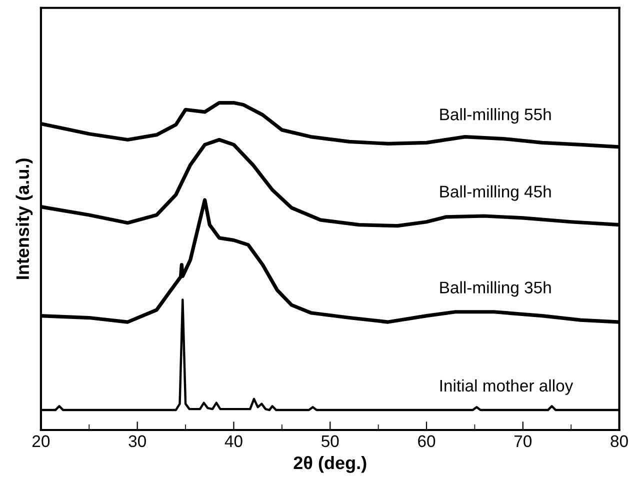  I want to click on x-tick-label: 50, so click(330, 441).